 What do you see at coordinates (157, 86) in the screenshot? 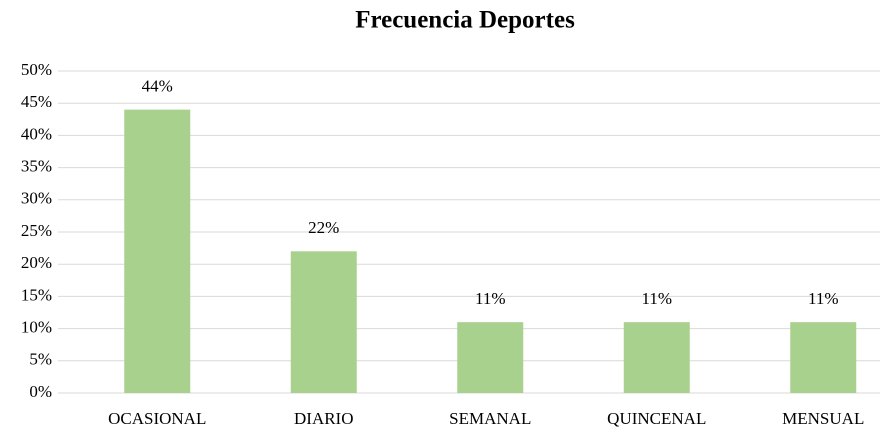
I see `data-label: 44%` at bounding box center [157, 86].